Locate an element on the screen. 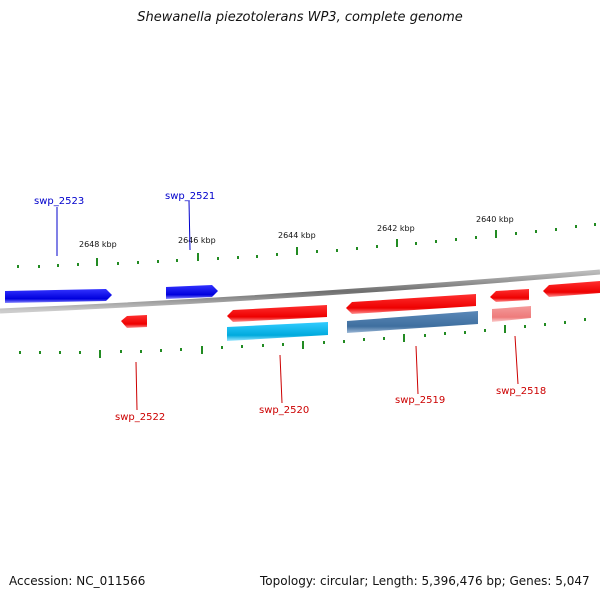 The width and height of the screenshot is (600, 600). plus-strand-genes is located at coordinates (111, 294).